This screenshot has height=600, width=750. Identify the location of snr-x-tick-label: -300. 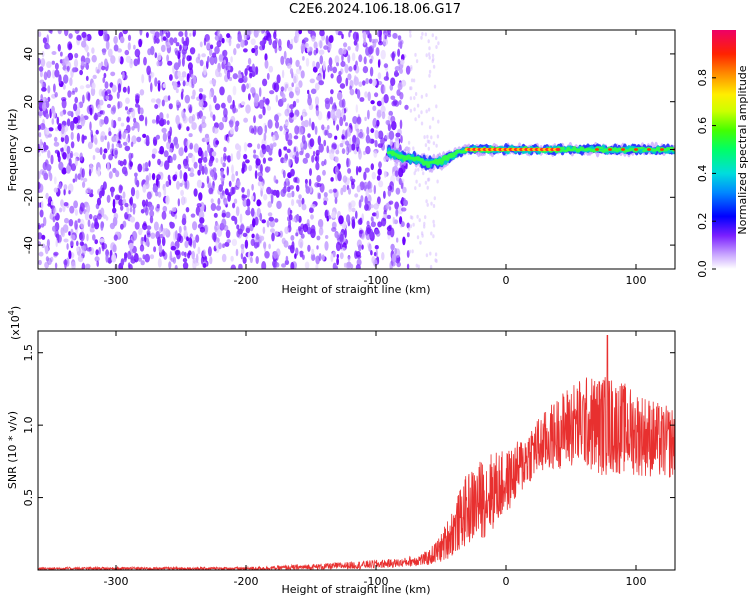
(116, 581).